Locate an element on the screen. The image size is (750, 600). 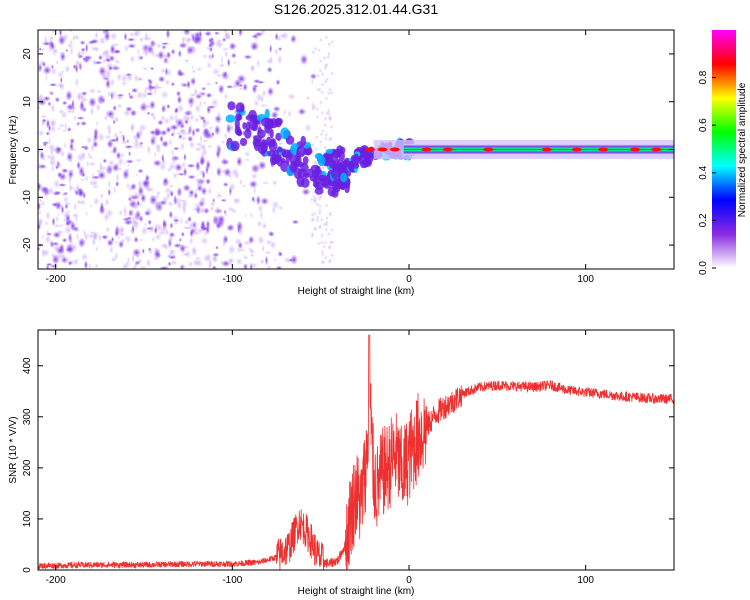
spectrogram-tone-band is located at coordinates (538, 149).